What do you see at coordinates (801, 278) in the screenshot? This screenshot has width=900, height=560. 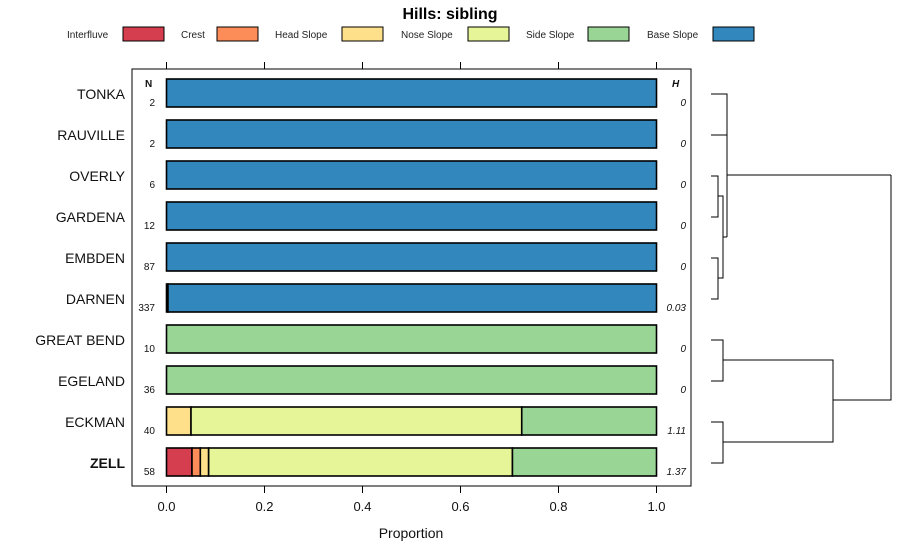 I see `dendrogram` at bounding box center [801, 278].